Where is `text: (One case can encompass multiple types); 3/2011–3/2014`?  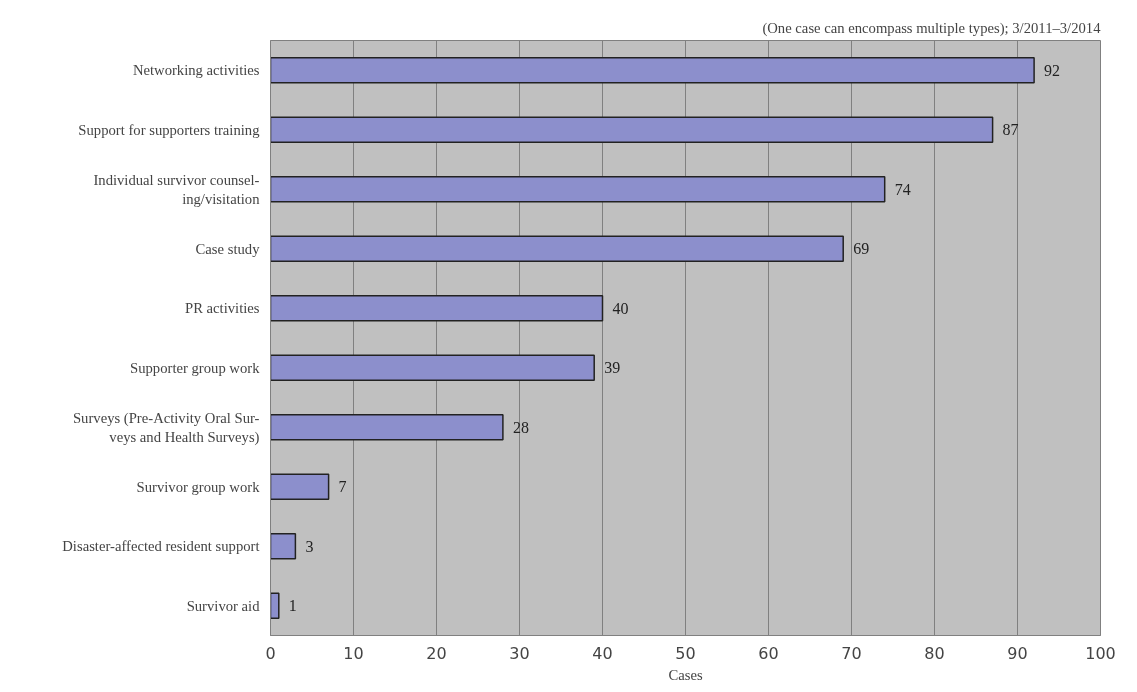 text: (One case can encompass multiple types); 3/2011–3/2014 is located at coordinates (932, 28).